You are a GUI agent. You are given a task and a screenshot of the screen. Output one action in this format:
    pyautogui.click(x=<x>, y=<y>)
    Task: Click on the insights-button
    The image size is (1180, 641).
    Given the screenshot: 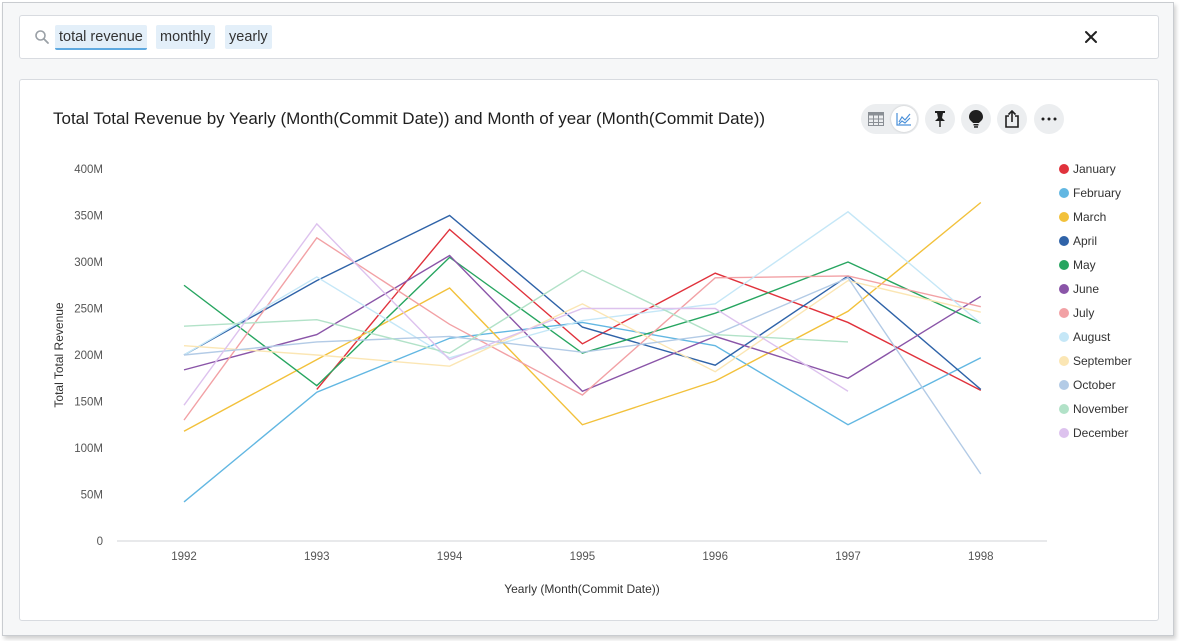 What is the action you would take?
    pyautogui.click(x=976, y=119)
    